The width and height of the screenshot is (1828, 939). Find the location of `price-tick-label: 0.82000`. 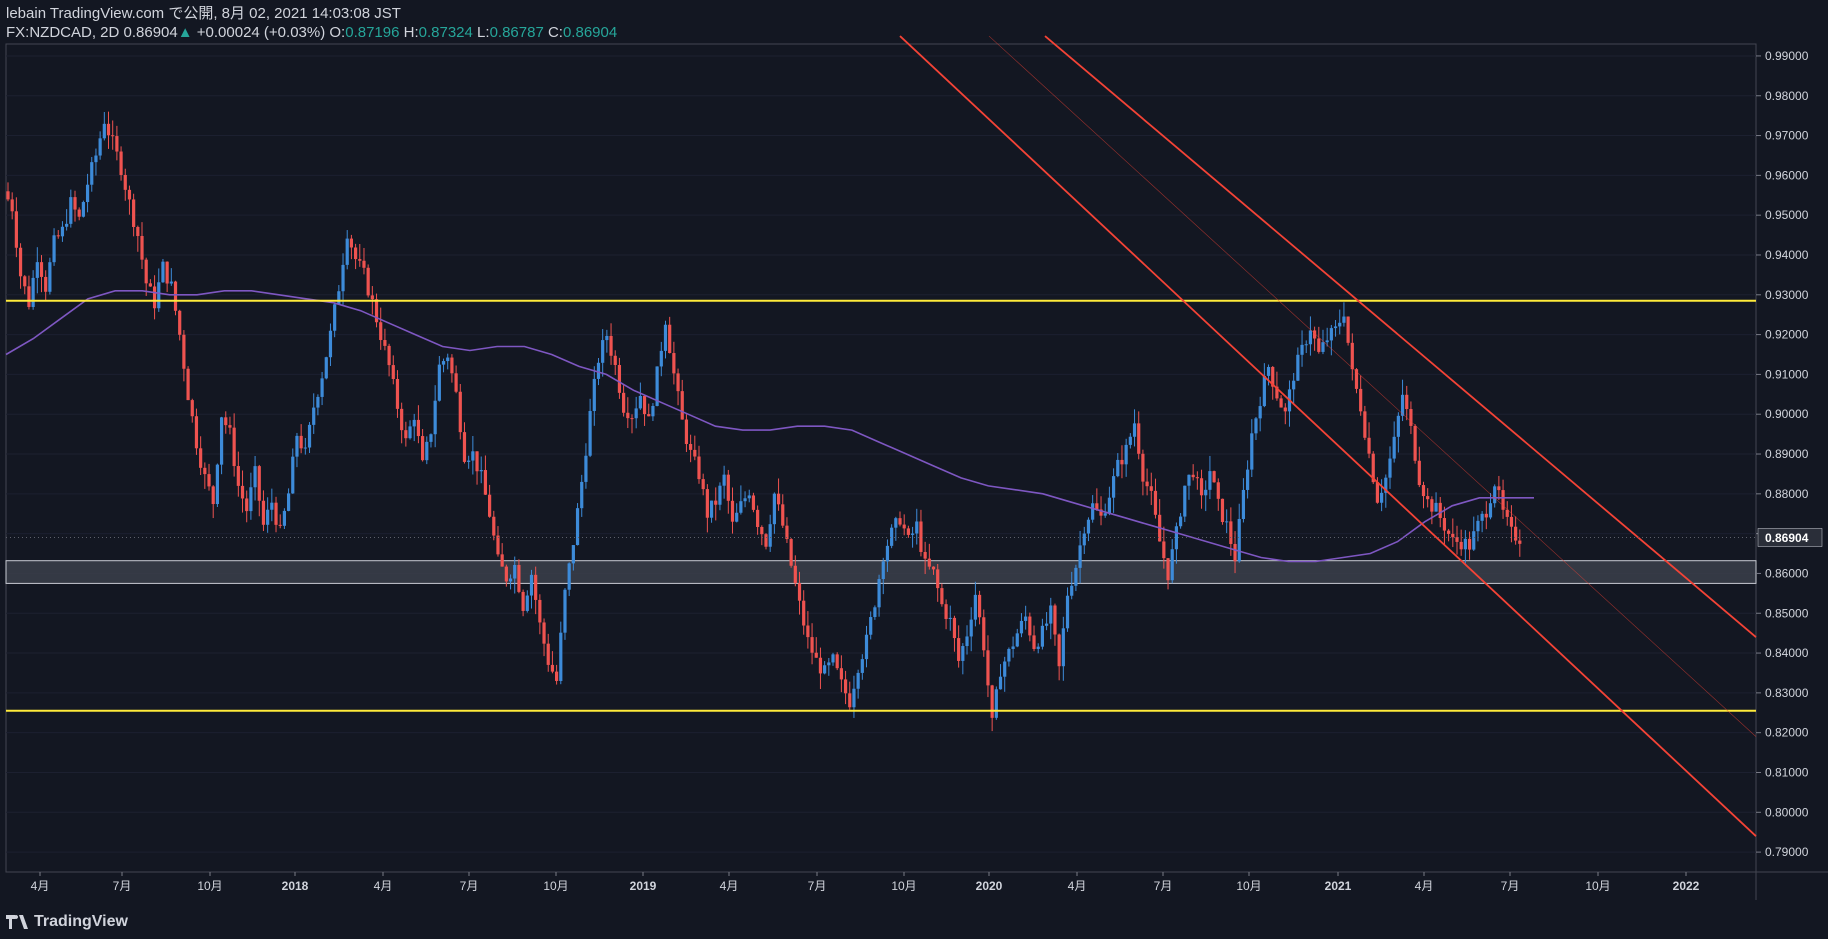

price-tick-label: 0.82000 is located at coordinates (1787, 733).